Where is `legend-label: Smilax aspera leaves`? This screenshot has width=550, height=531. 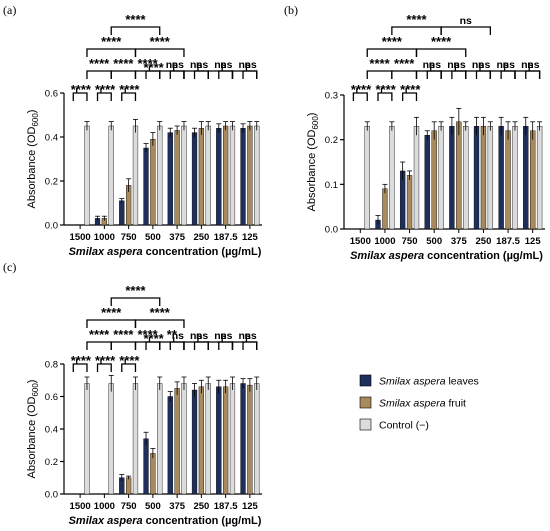 legend-label: Smilax aspera leaves is located at coordinates (429, 382).